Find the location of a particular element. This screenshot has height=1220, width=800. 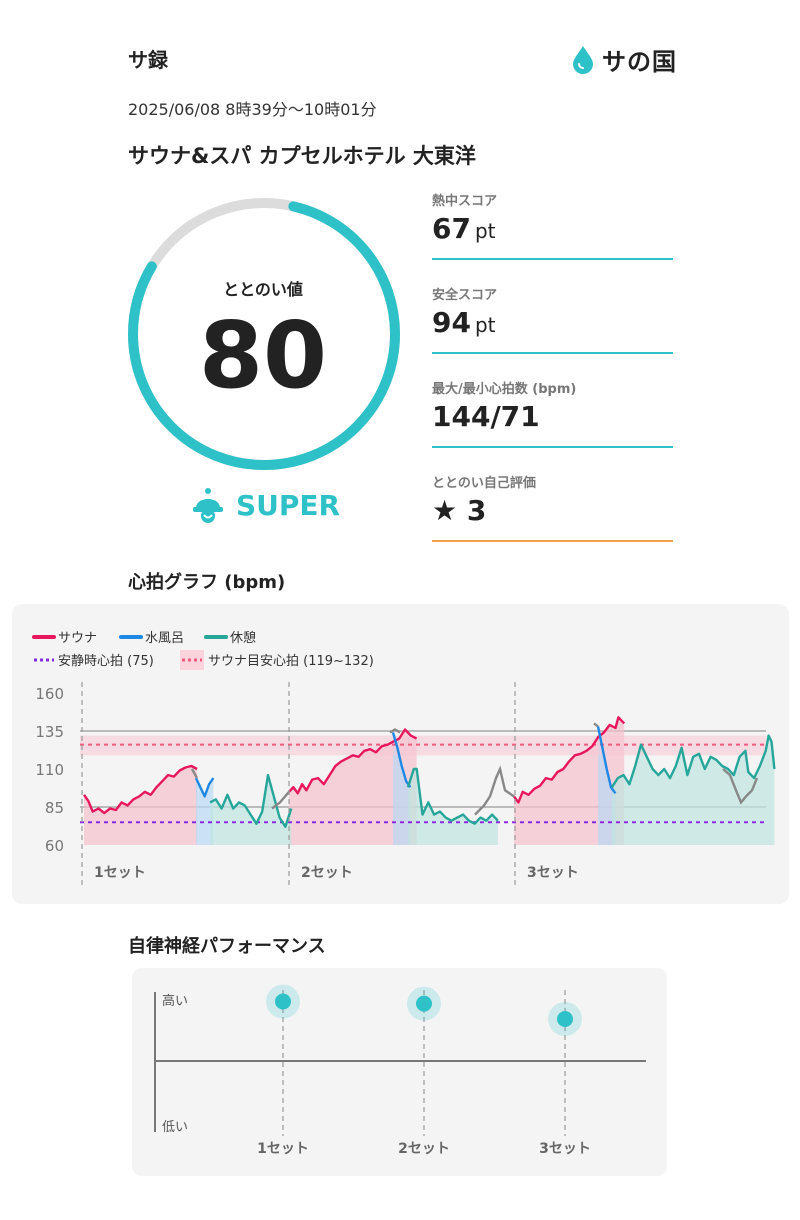

guides is located at coordinates (423, 779).